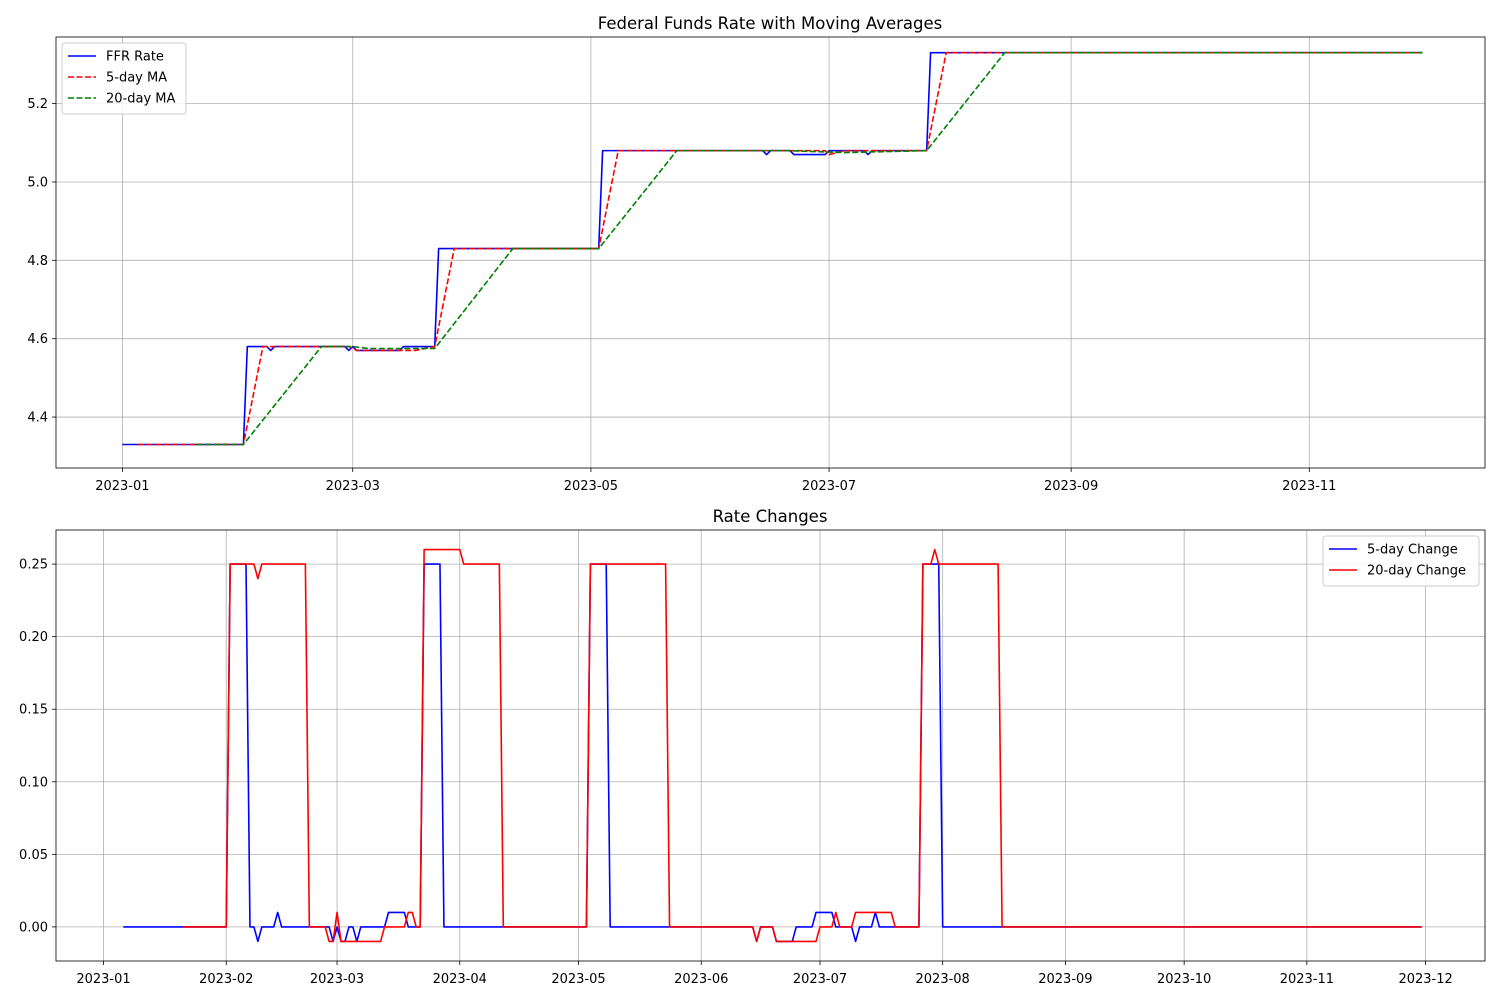  Describe the element at coordinates (136, 78) in the screenshot. I see `legend-label: 5-day MA` at that location.